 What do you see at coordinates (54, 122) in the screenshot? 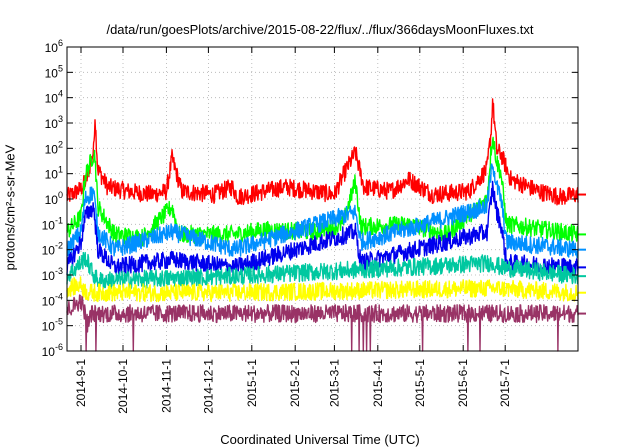
I see `y-tick-label: 10³` at bounding box center [54, 122].